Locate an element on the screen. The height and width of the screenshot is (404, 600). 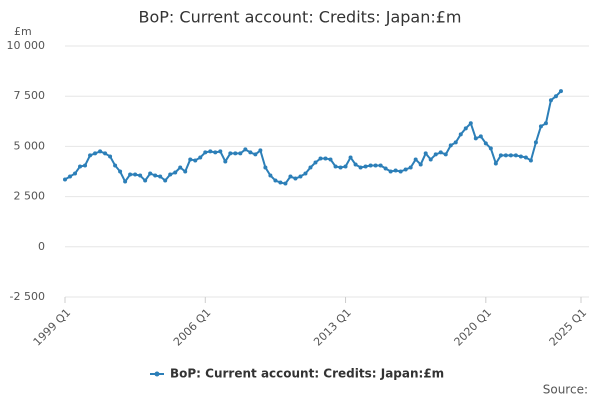
y-tick-label: 5 000 is located at coordinates (30, 145).